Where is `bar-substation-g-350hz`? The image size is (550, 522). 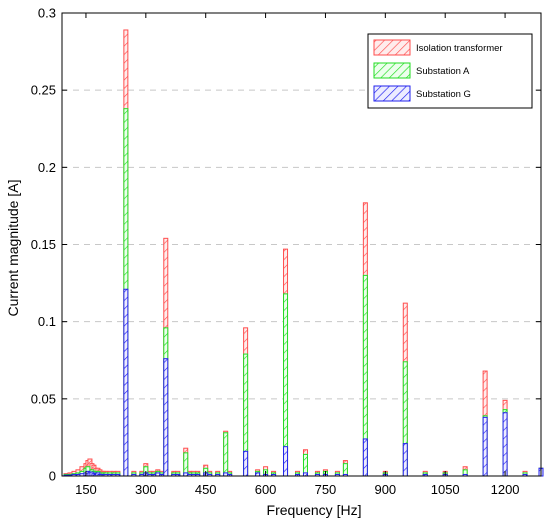
bar-substation-g-350hz is located at coordinates (166, 417).